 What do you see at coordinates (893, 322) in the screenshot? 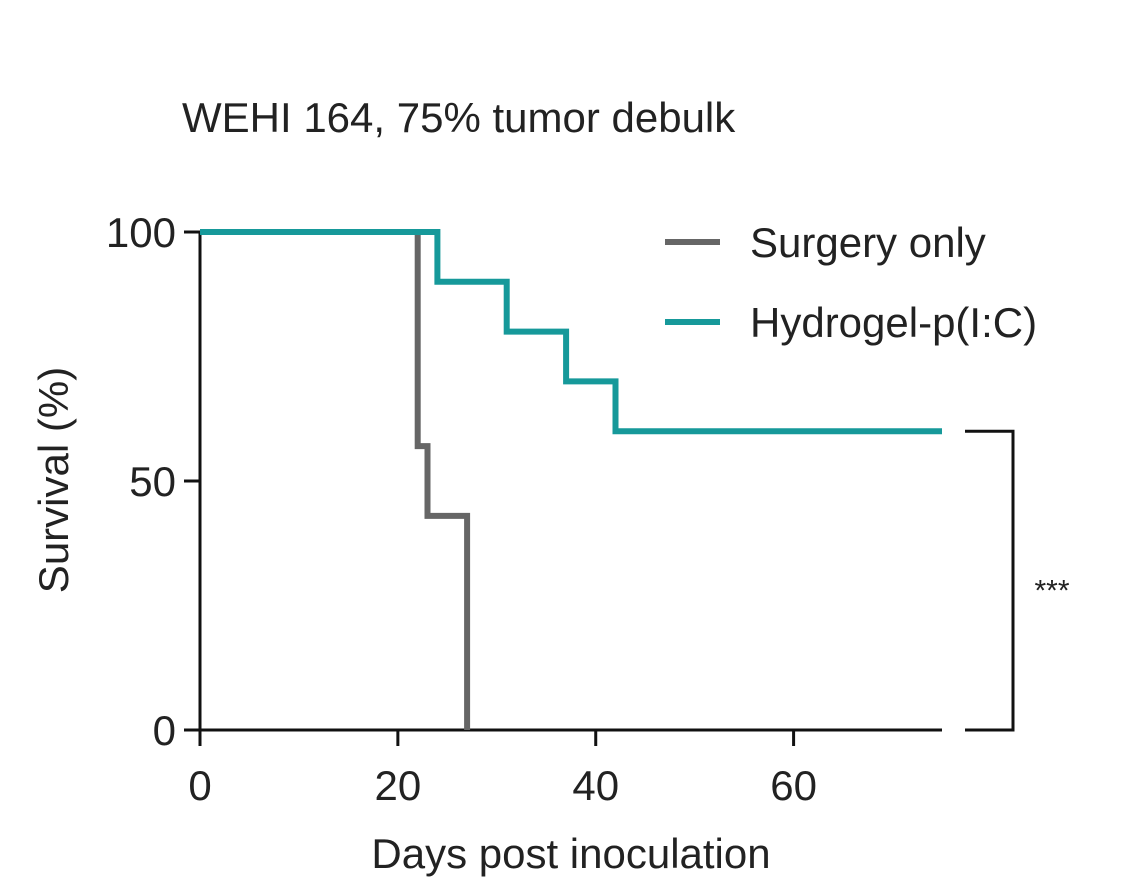
I see `legend-label: Hydrogel-p(I:C)` at bounding box center [893, 322].